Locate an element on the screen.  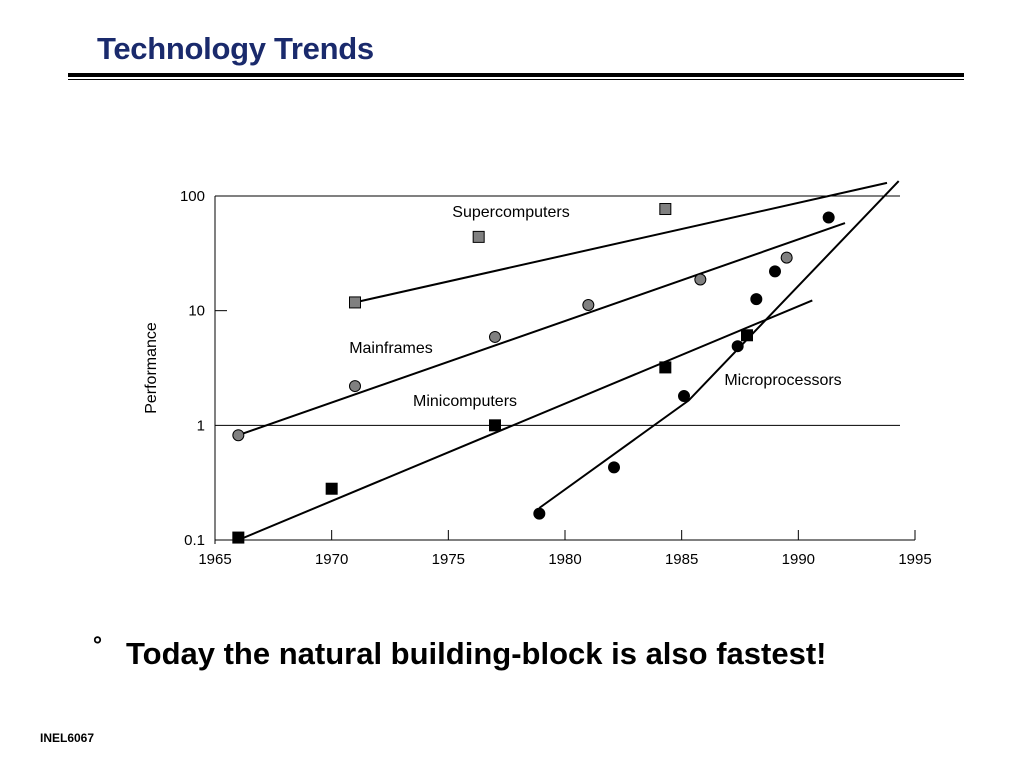
x-tick-label-1980: 1980 is located at coordinates (564, 559).